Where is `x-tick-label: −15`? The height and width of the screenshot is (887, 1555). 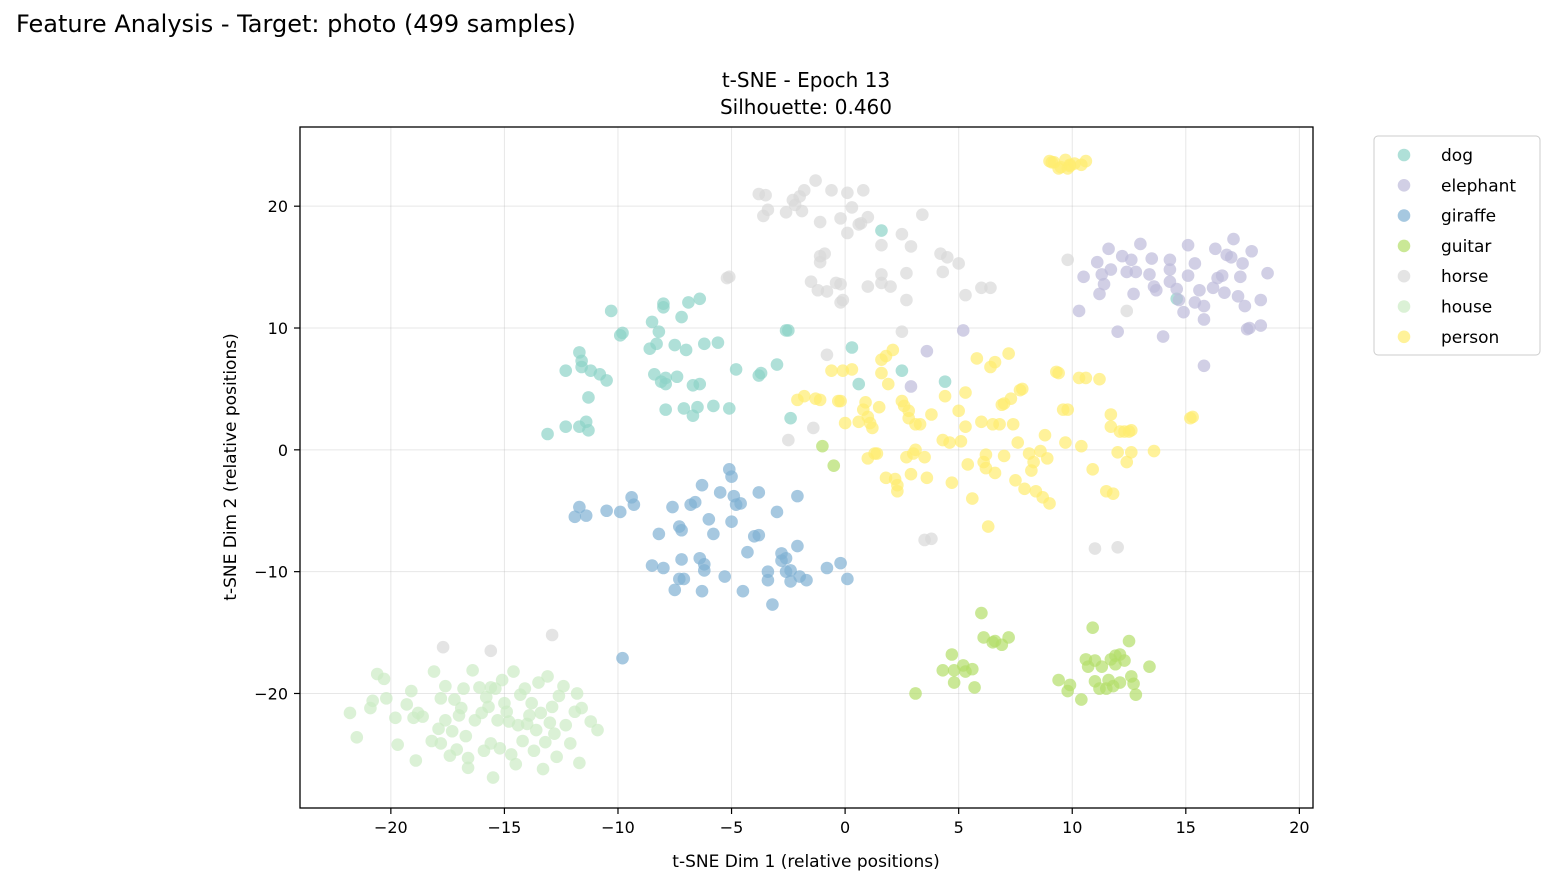
x-tick-label: −15 is located at coordinates (505, 827).